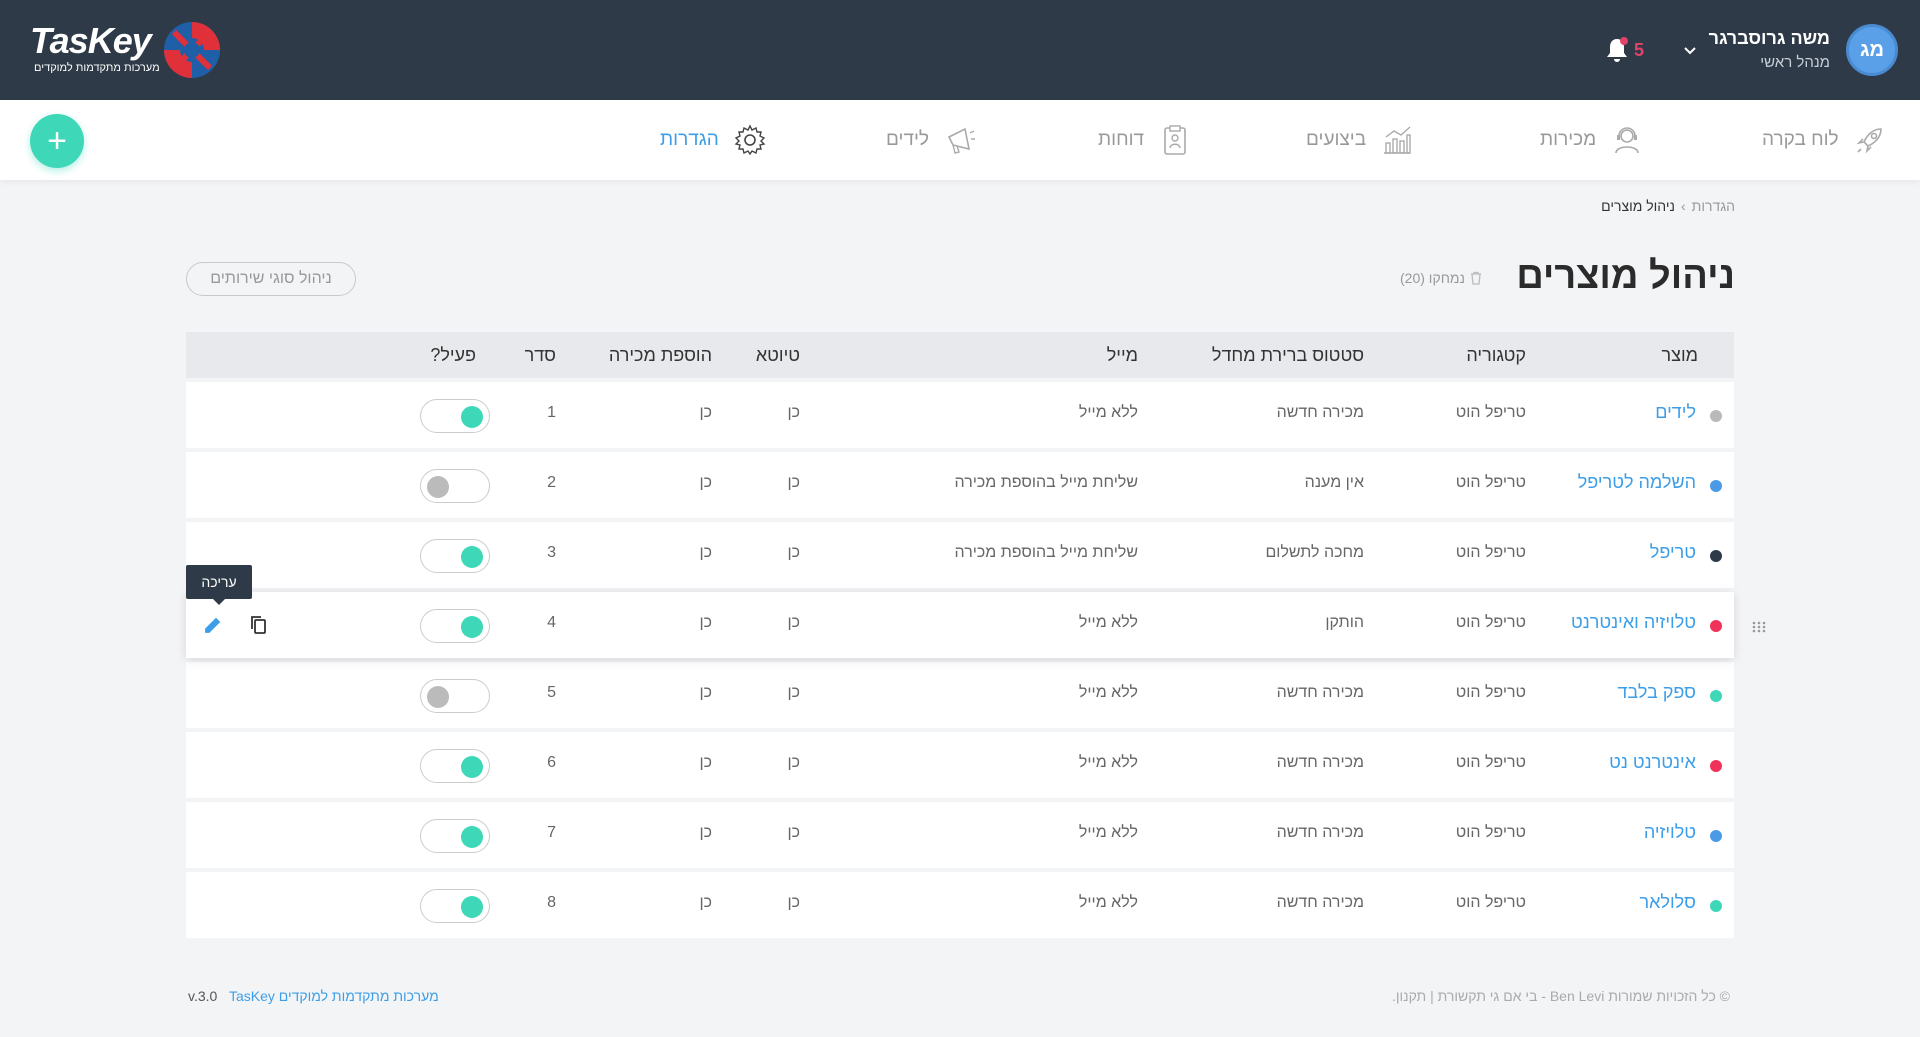  I want to click on deleted-items-link: נמחקו (20), so click(1441, 278).